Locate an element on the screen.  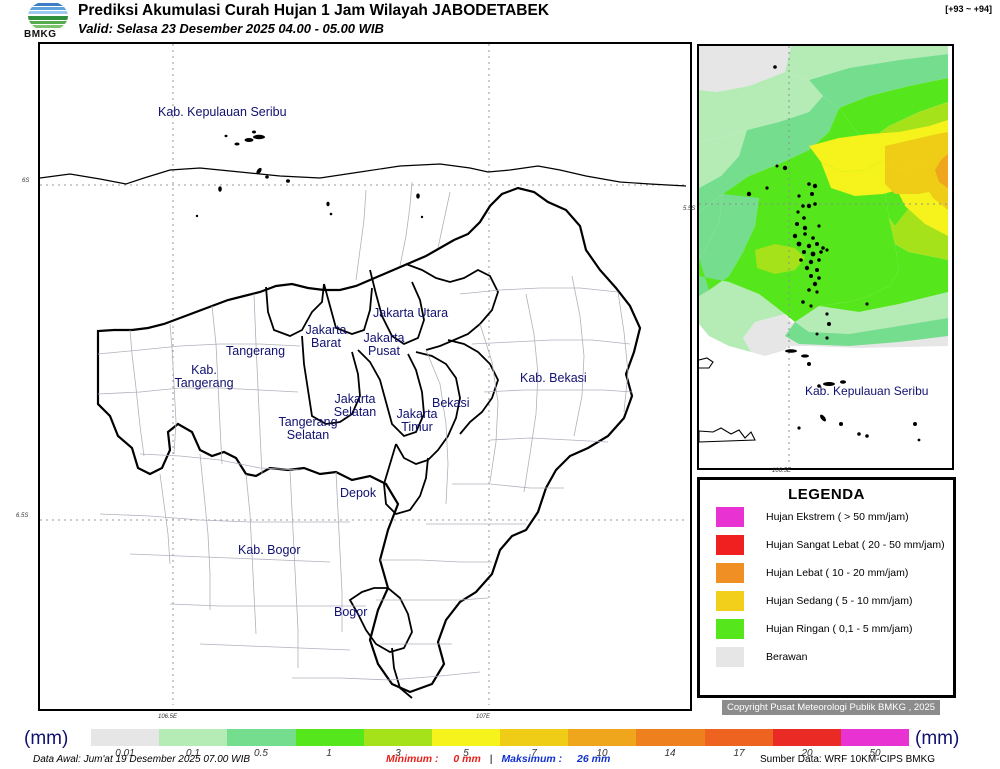
colorbar is located at coordinates (500, 737).